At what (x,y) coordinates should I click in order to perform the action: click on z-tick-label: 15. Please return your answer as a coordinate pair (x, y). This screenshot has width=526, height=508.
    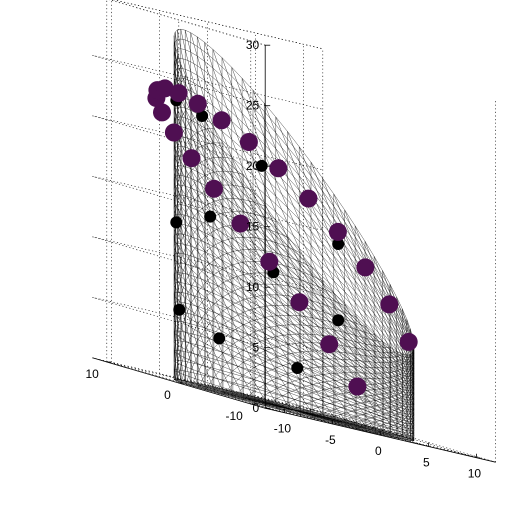
    Looking at the image, I should click on (253, 227).